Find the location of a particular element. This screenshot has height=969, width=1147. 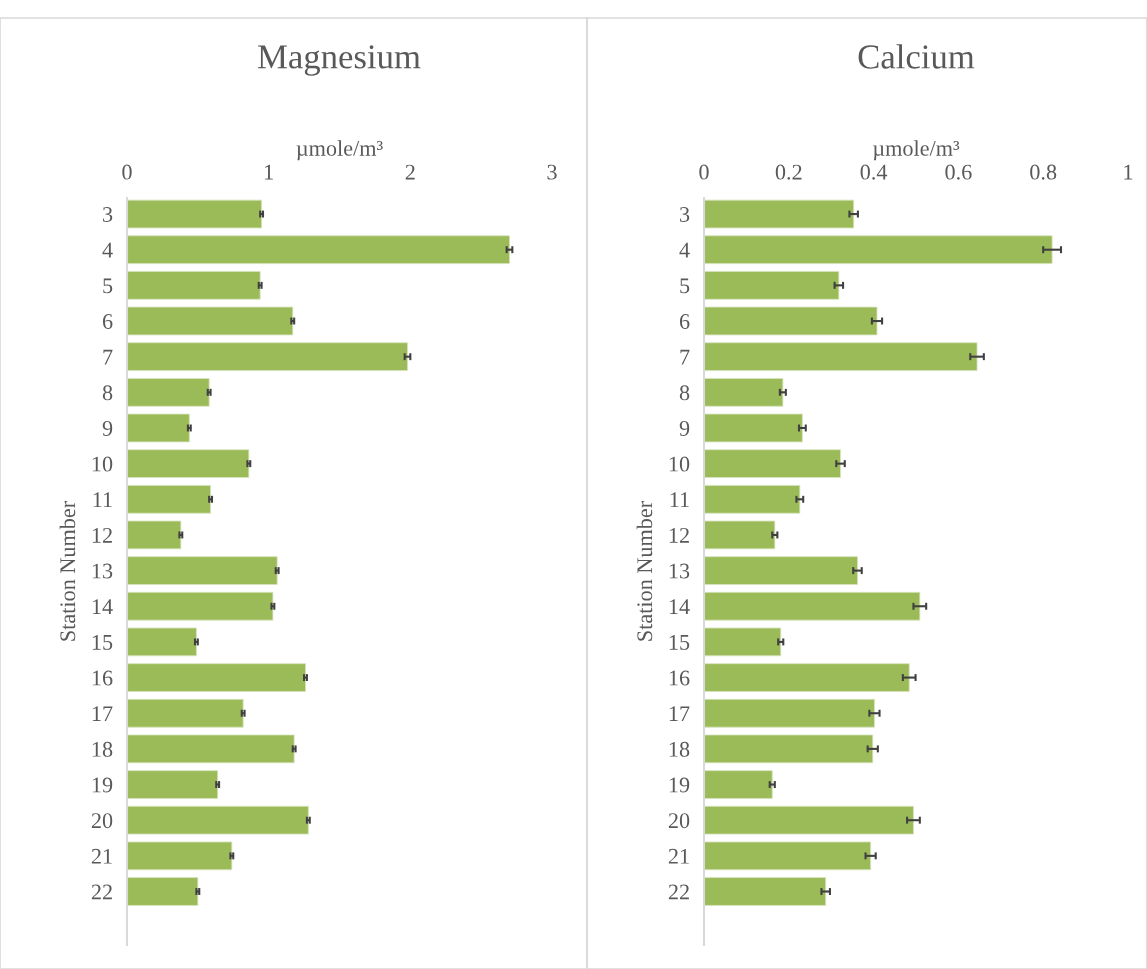

chart-title: Magnesium is located at coordinates (339, 60).